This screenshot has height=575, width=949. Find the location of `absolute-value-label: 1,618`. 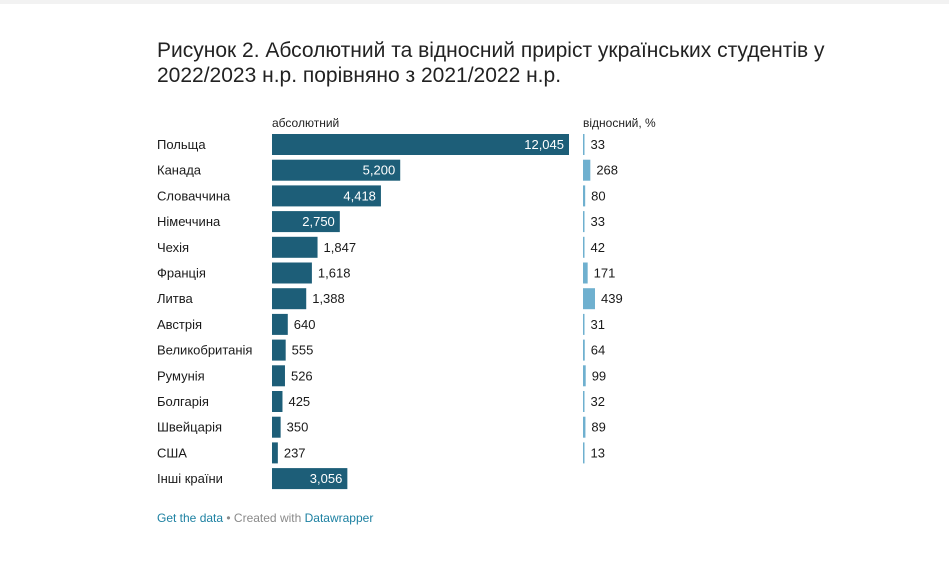

absolute-value-label: 1,618 is located at coordinates (334, 273).